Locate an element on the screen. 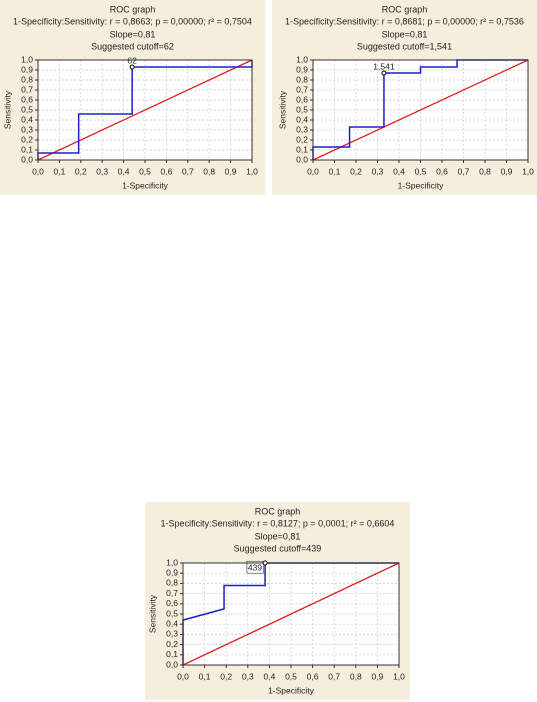  cutoff-label: 62 is located at coordinates (132, 60).